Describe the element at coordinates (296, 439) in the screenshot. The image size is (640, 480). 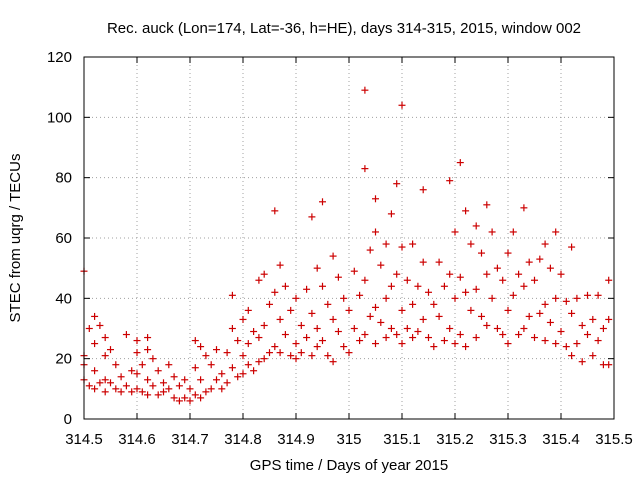
I see `x-tick-label: 314.9` at that location.